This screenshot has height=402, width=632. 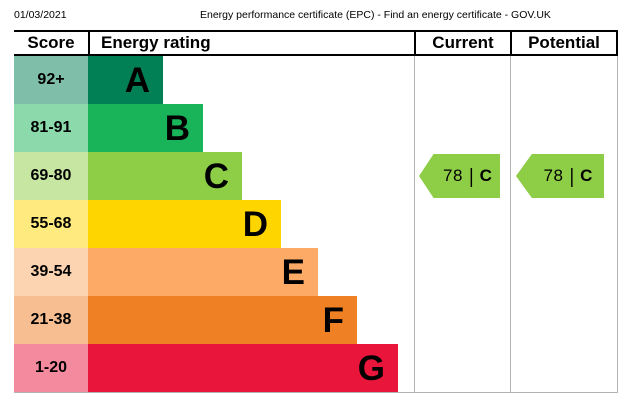 What do you see at coordinates (216, 176) in the screenshot?
I see `band-letter: C` at bounding box center [216, 176].